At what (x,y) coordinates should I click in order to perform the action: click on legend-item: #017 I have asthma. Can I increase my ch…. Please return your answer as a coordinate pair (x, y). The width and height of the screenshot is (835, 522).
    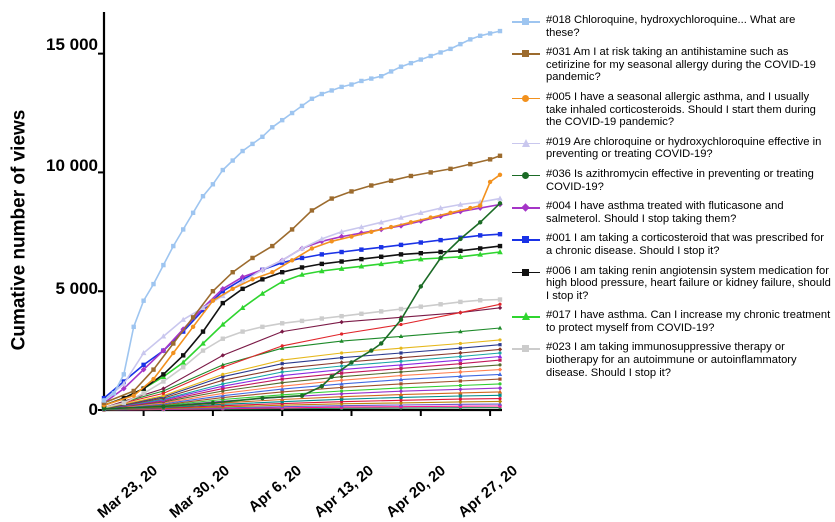
    Looking at the image, I should click on (671, 321).